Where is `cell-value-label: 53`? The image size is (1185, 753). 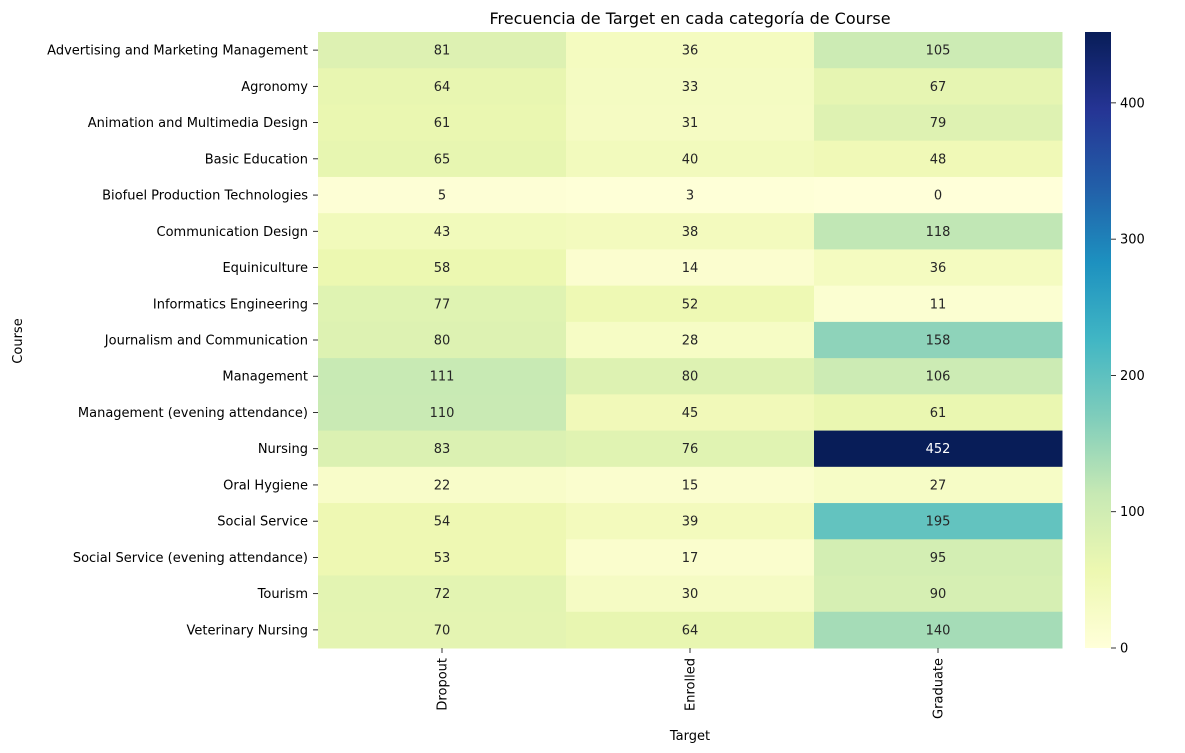 cell-value-label: 53 is located at coordinates (442, 558).